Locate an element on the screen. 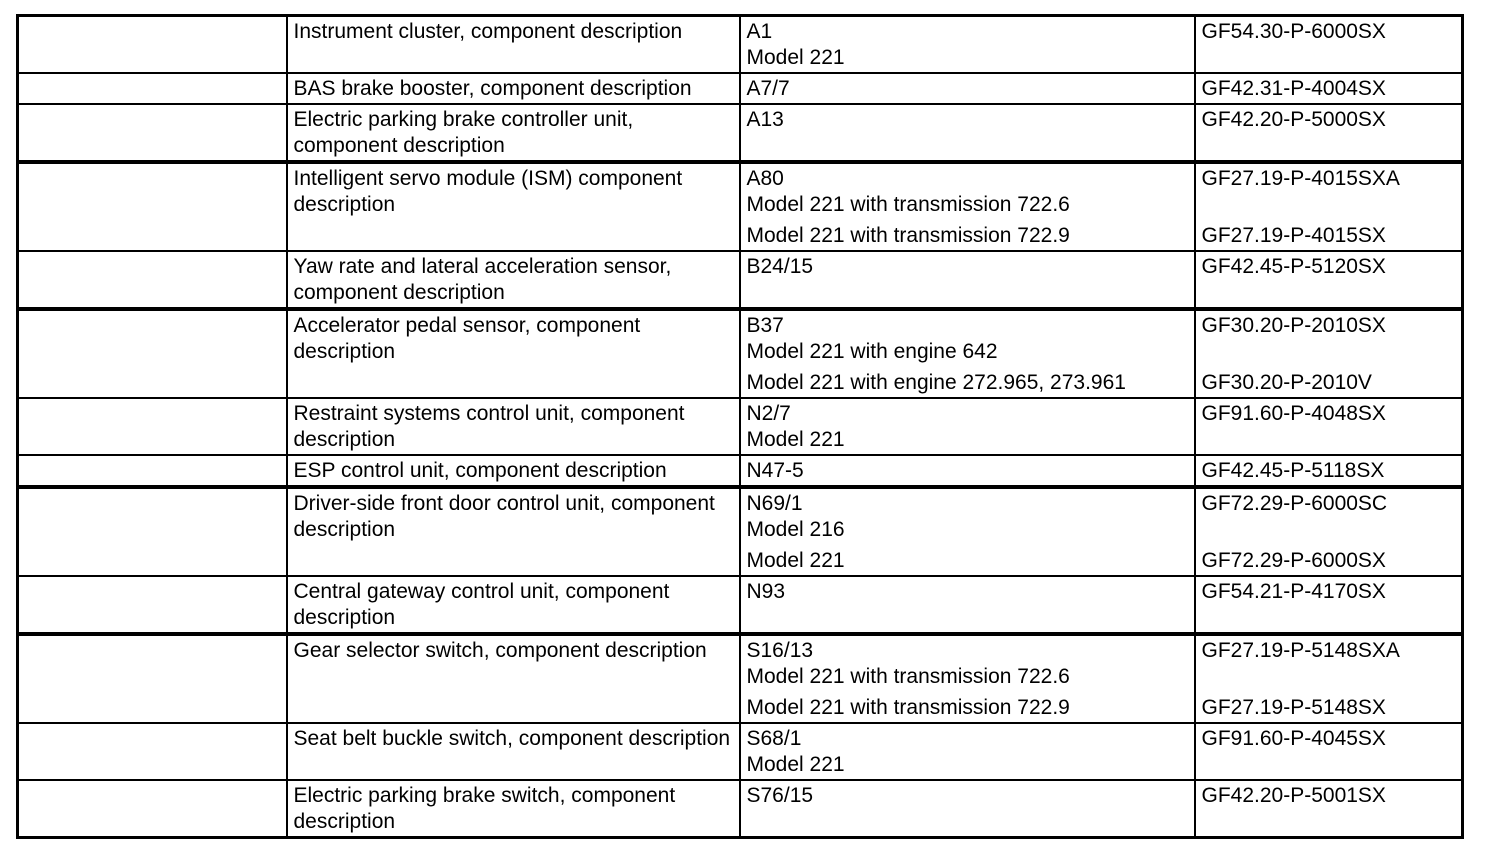 The image size is (1504, 842). paragraph: GF42.20-P-5000SX is located at coordinates (1329, 120).